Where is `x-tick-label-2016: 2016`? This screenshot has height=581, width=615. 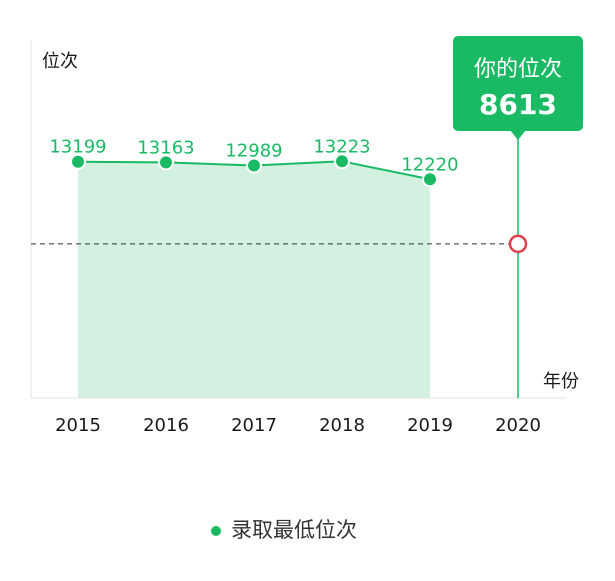 x-tick-label-2016: 2016 is located at coordinates (166, 425).